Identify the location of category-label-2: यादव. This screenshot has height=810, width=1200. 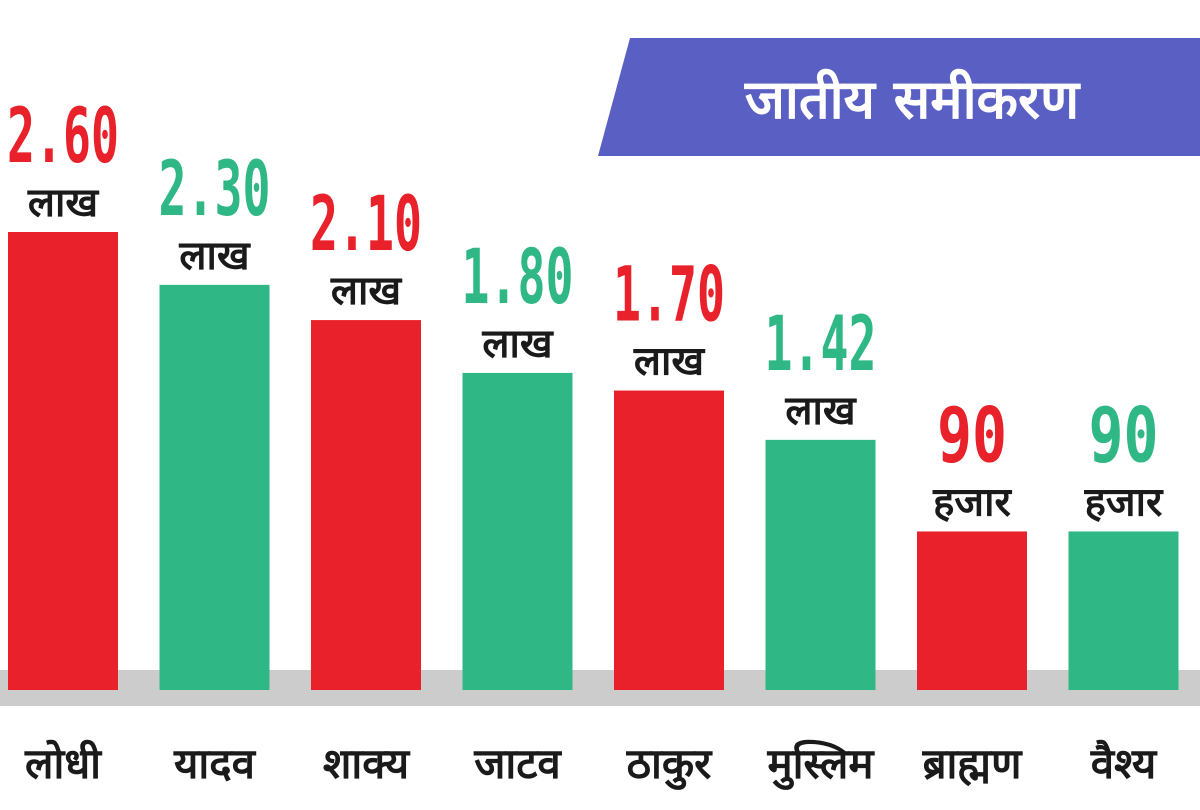
(215, 763).